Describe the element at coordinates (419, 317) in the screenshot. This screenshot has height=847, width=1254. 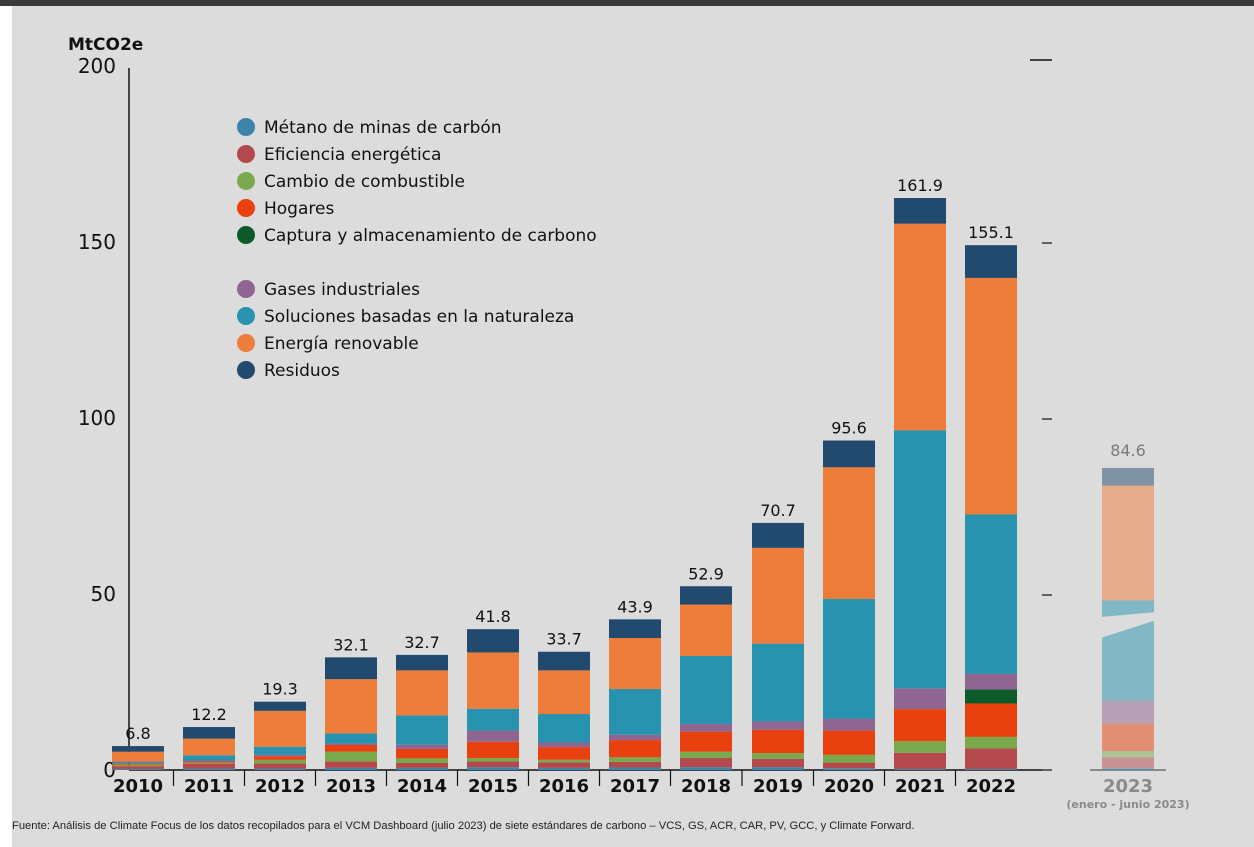
I see `legend-label: Soluciones basadas en la naturaleza` at that location.